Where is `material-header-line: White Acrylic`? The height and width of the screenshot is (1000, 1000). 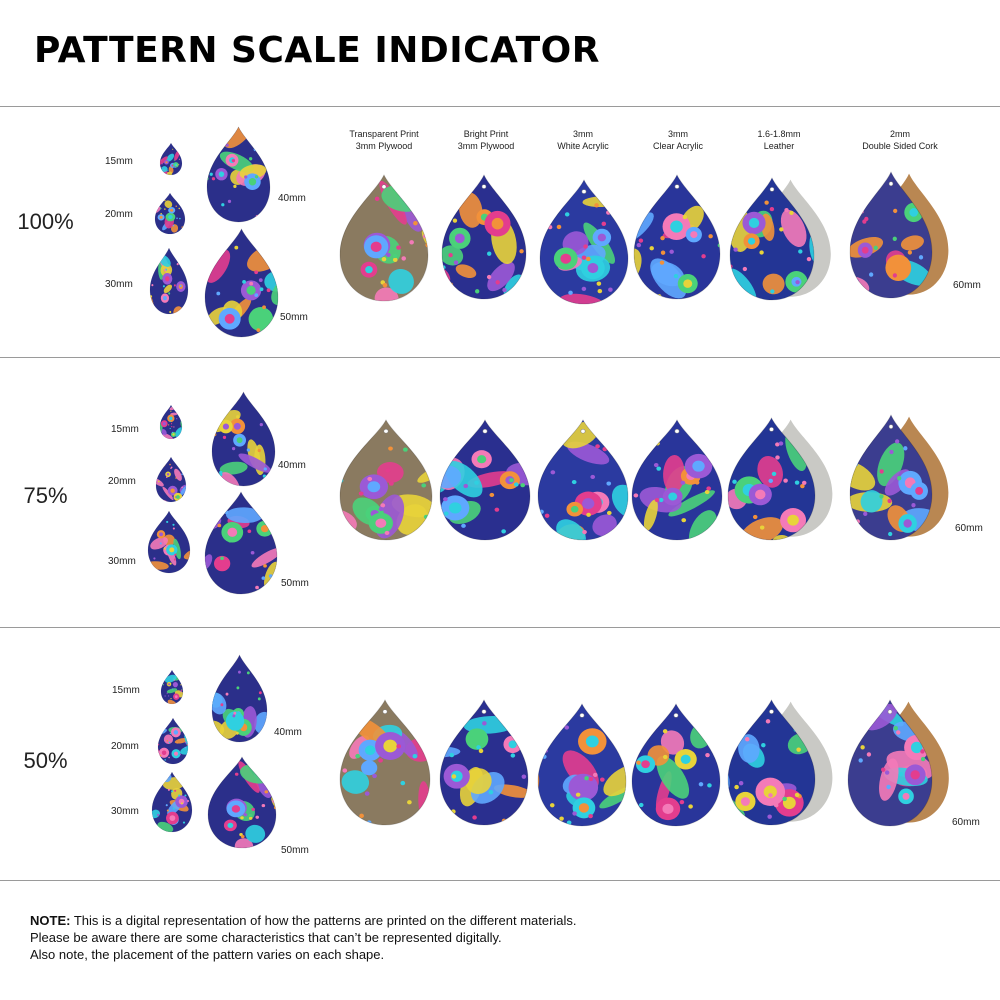 material-header-line: White Acrylic is located at coordinates (583, 146).